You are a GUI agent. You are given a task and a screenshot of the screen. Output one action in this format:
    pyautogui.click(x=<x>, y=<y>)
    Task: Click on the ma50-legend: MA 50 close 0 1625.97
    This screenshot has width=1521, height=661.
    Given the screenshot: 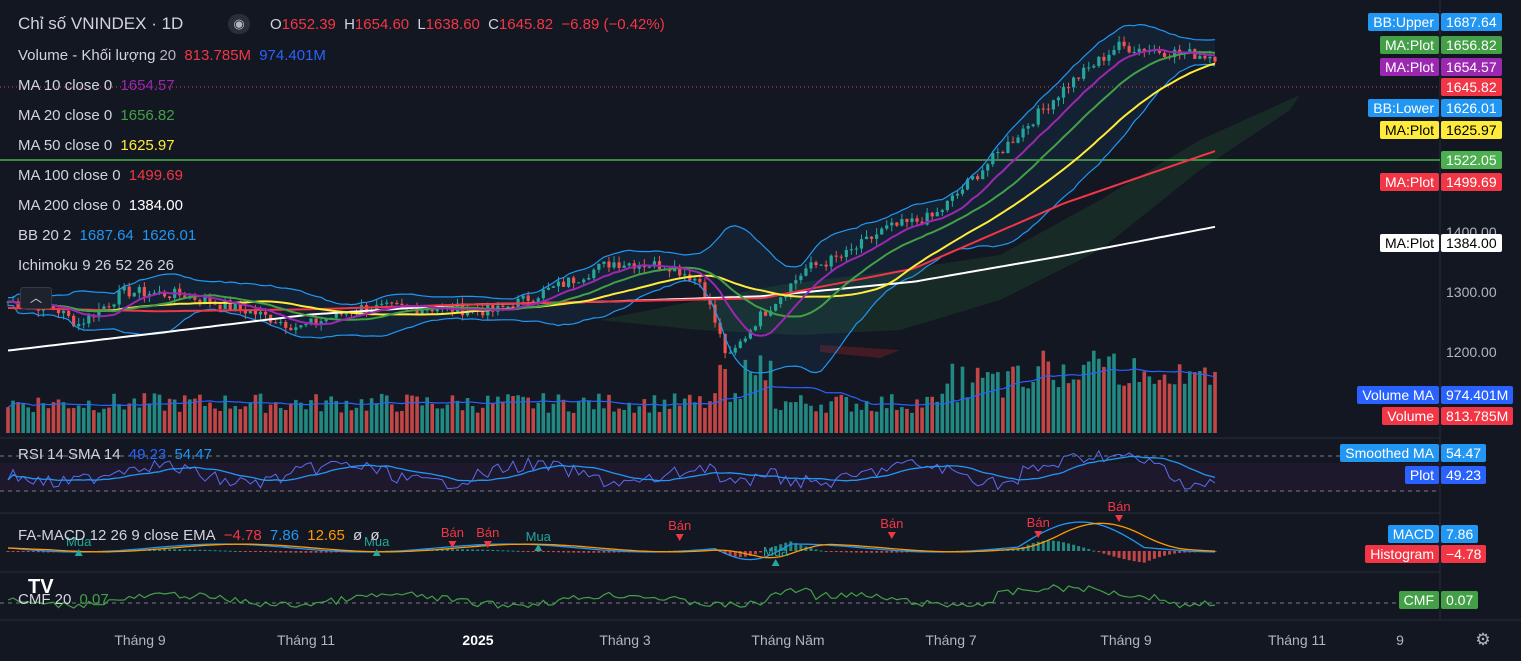 What is the action you would take?
    pyautogui.click(x=96, y=145)
    